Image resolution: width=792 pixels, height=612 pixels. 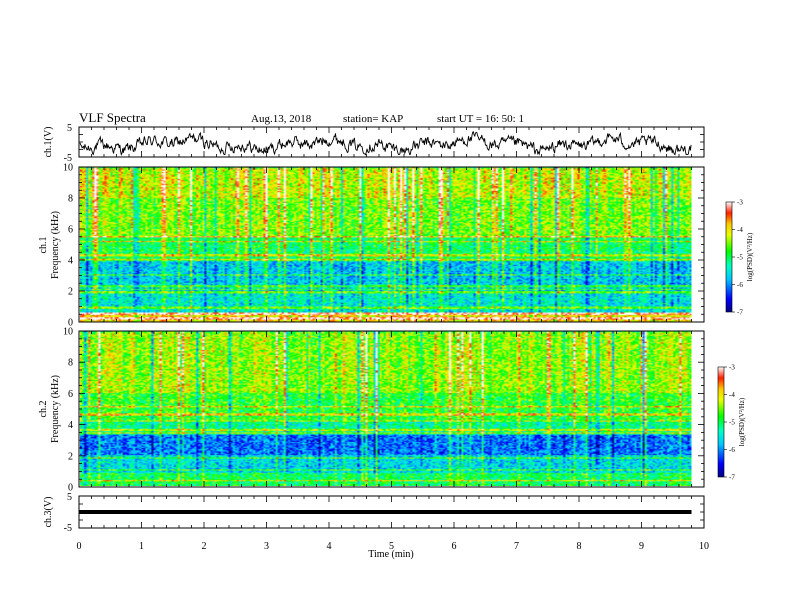 I want to click on x-tick-label: 2, so click(x=204, y=546).